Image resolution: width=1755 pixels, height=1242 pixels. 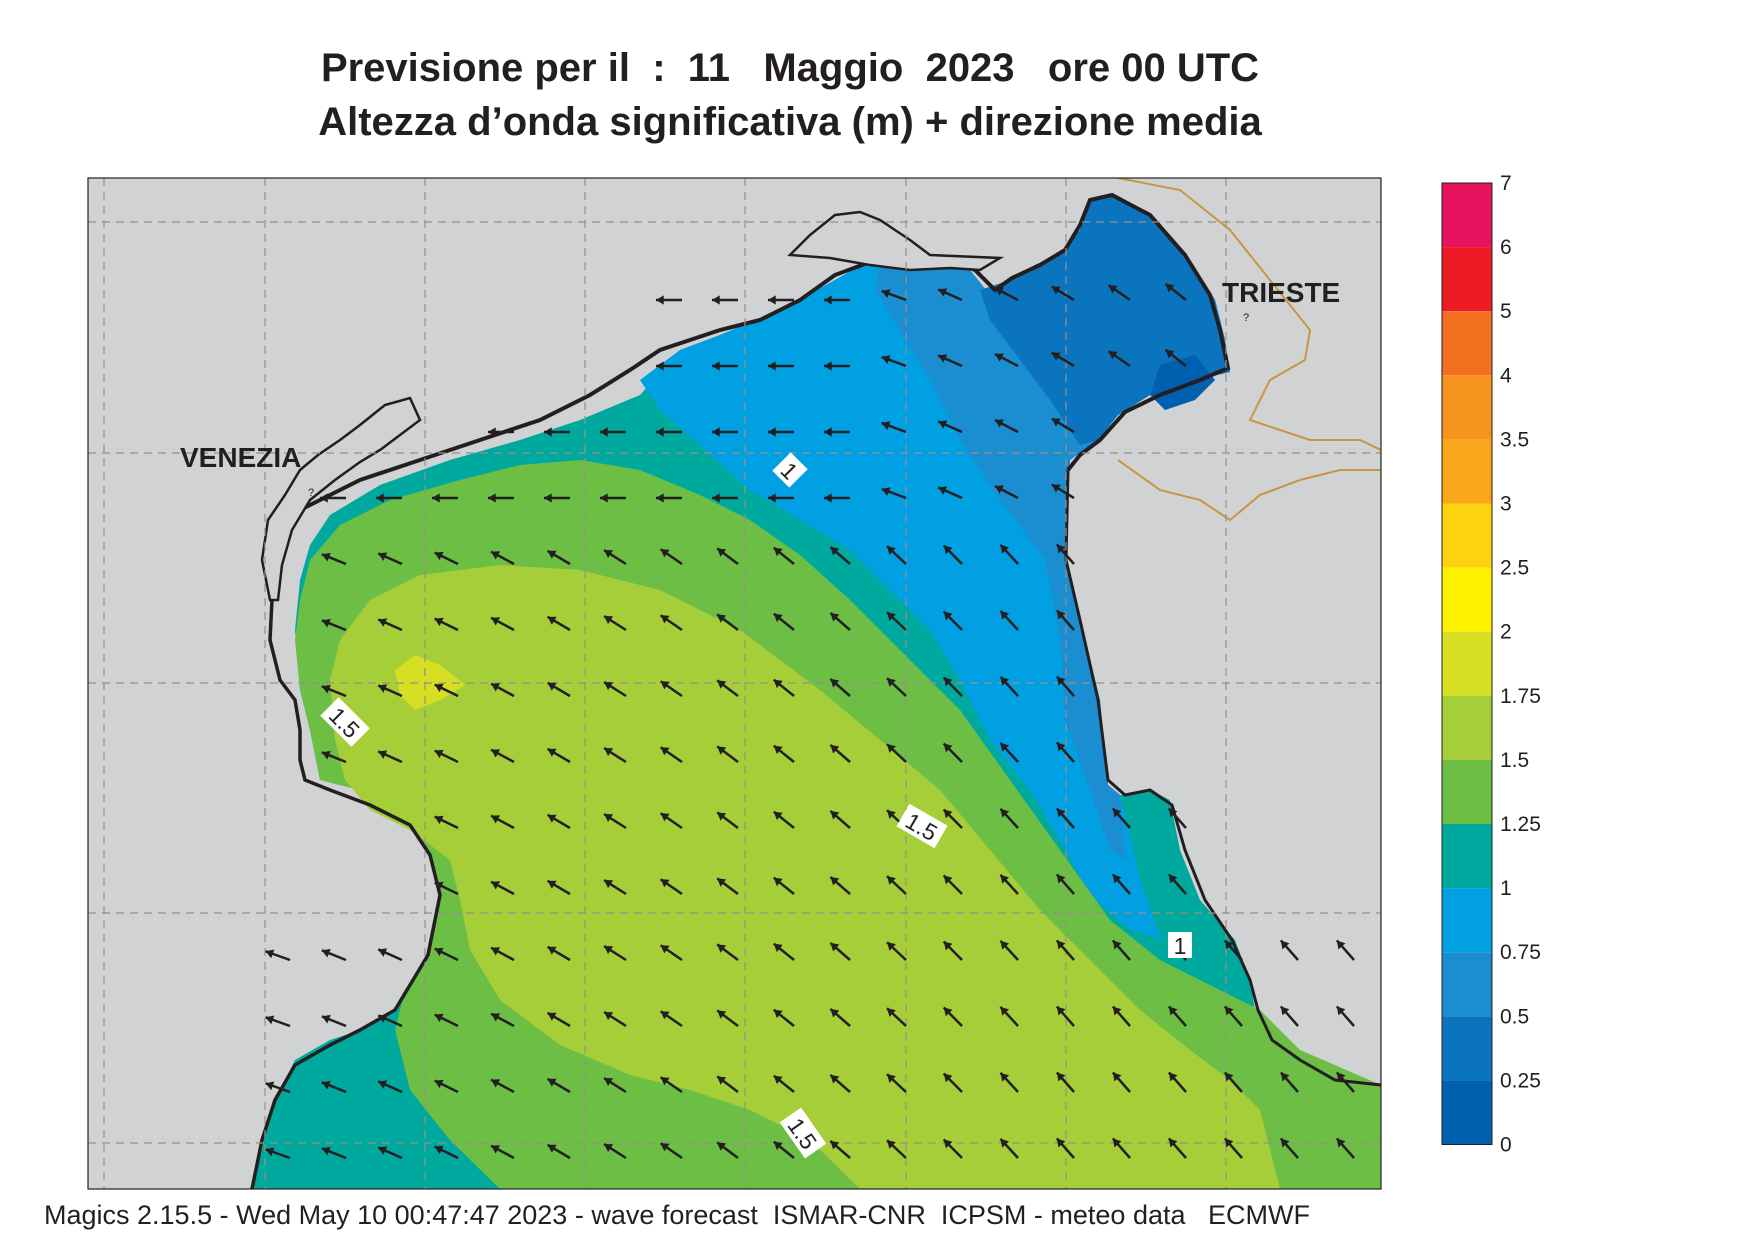 I want to click on place-label-venezia: VENEZIA, so click(x=240, y=457).